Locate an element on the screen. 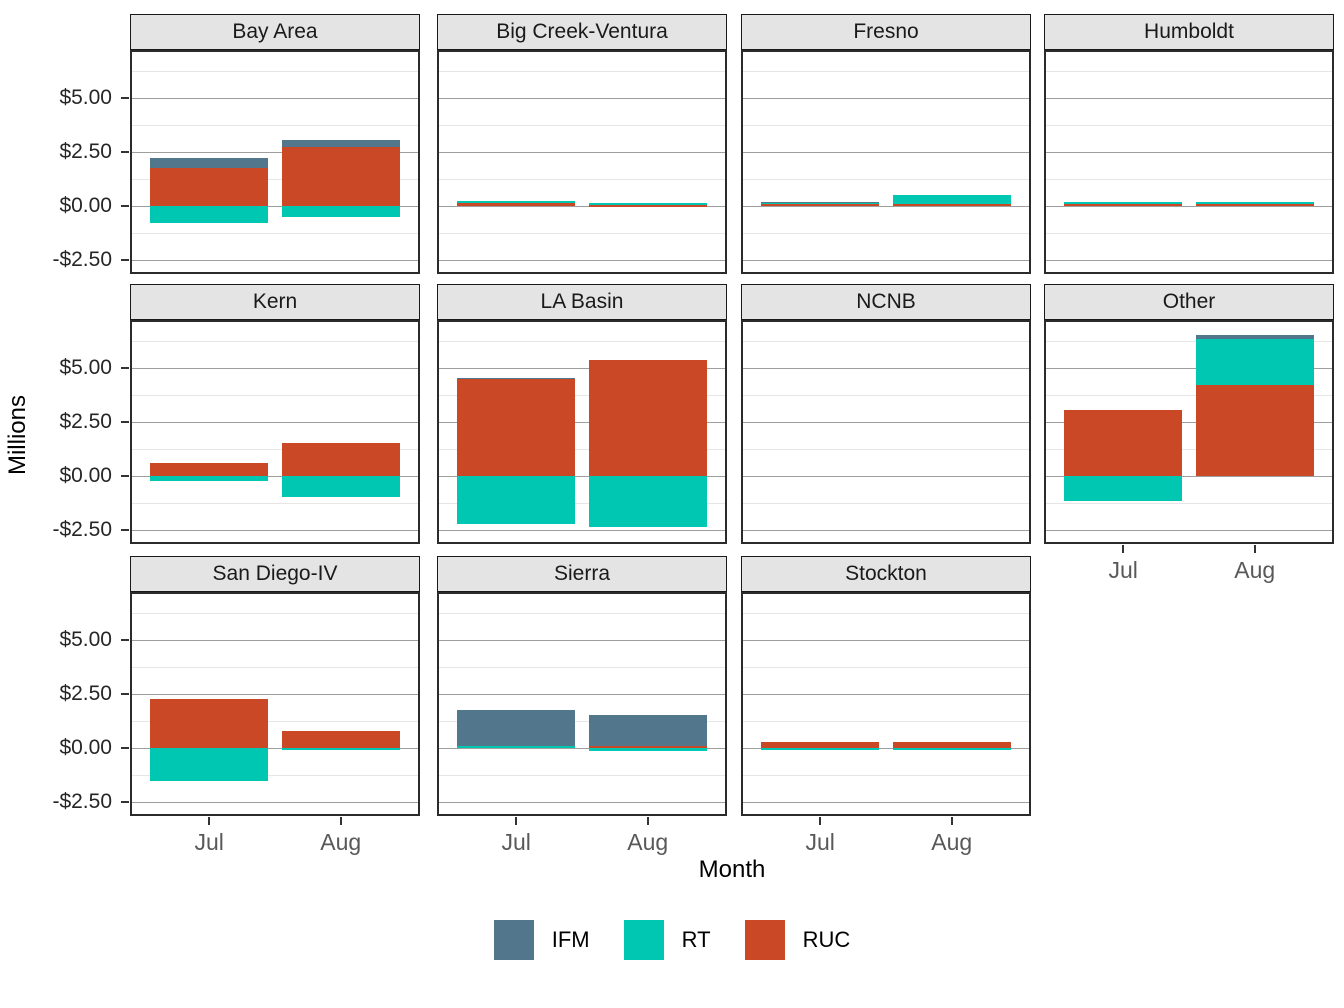 The height and width of the screenshot is (1008, 1344). legend-swatch-ifm is located at coordinates (513, 940).